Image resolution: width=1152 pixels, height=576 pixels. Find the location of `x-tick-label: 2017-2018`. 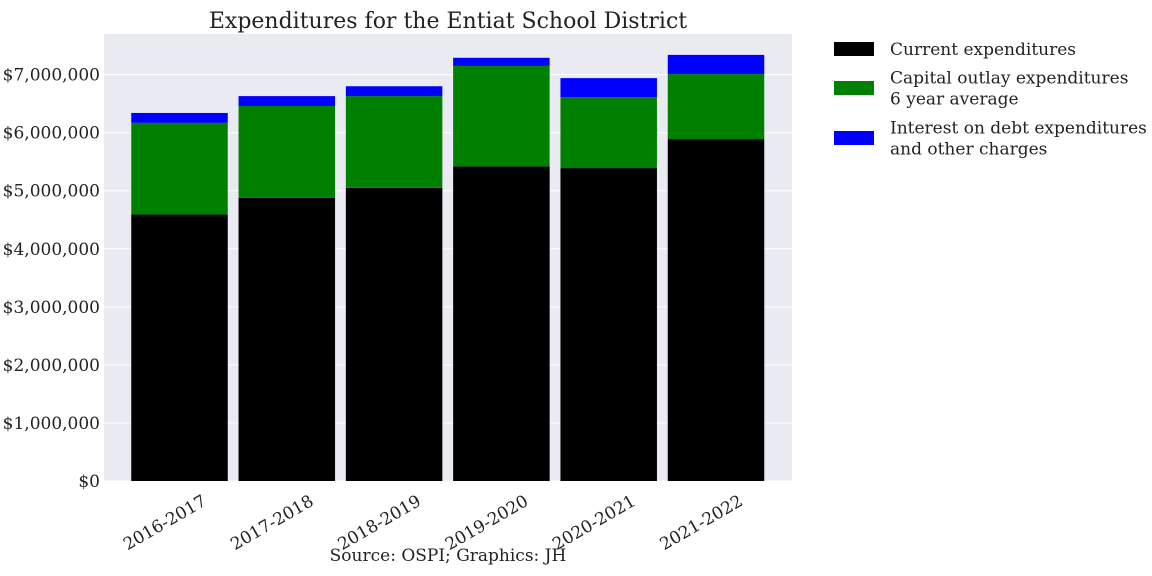

x-tick-label: 2017-2018 is located at coordinates (272, 522).